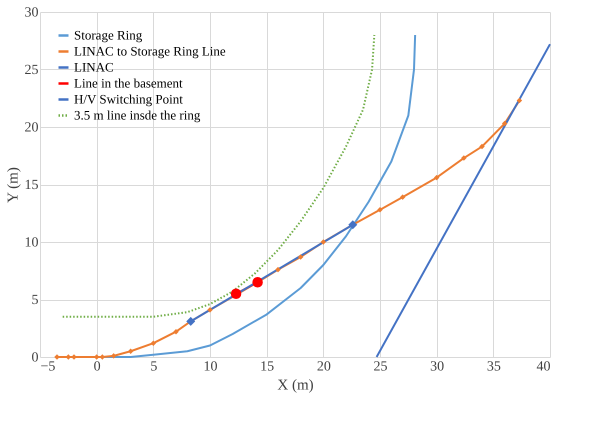 The height and width of the screenshot is (421, 603). I want to click on y-tick-label: 20, so click(31, 128).